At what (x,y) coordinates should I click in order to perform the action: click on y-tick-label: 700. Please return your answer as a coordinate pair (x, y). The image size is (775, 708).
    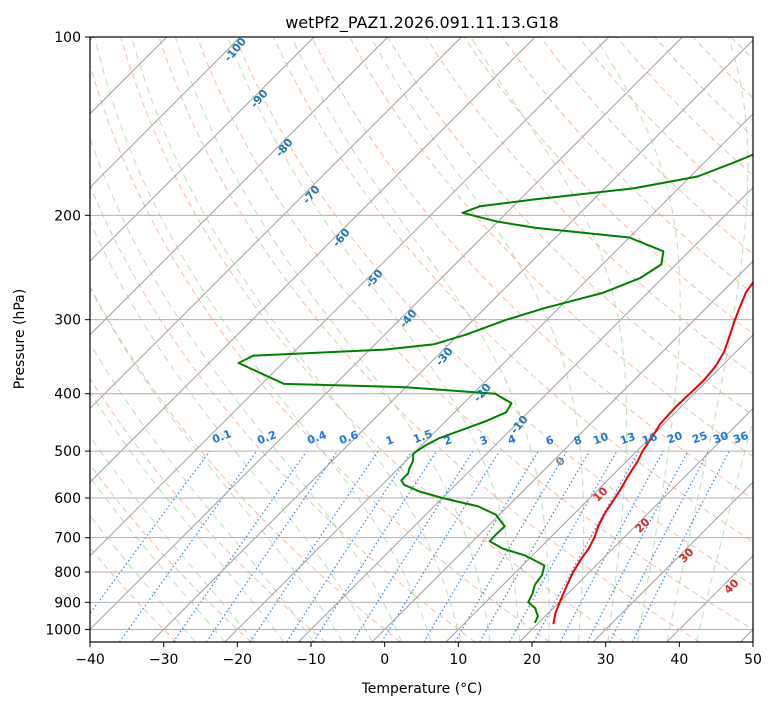
    Looking at the image, I should click on (67, 539).